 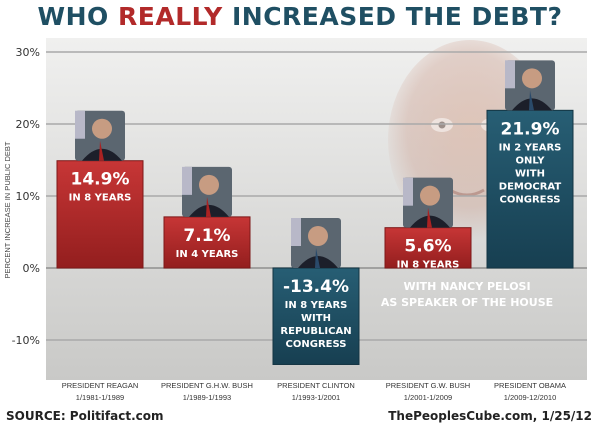 What do you see at coordinates (466, 286) in the screenshot?
I see `overlay-annotation: WITH NANCY PELOSI` at bounding box center [466, 286].